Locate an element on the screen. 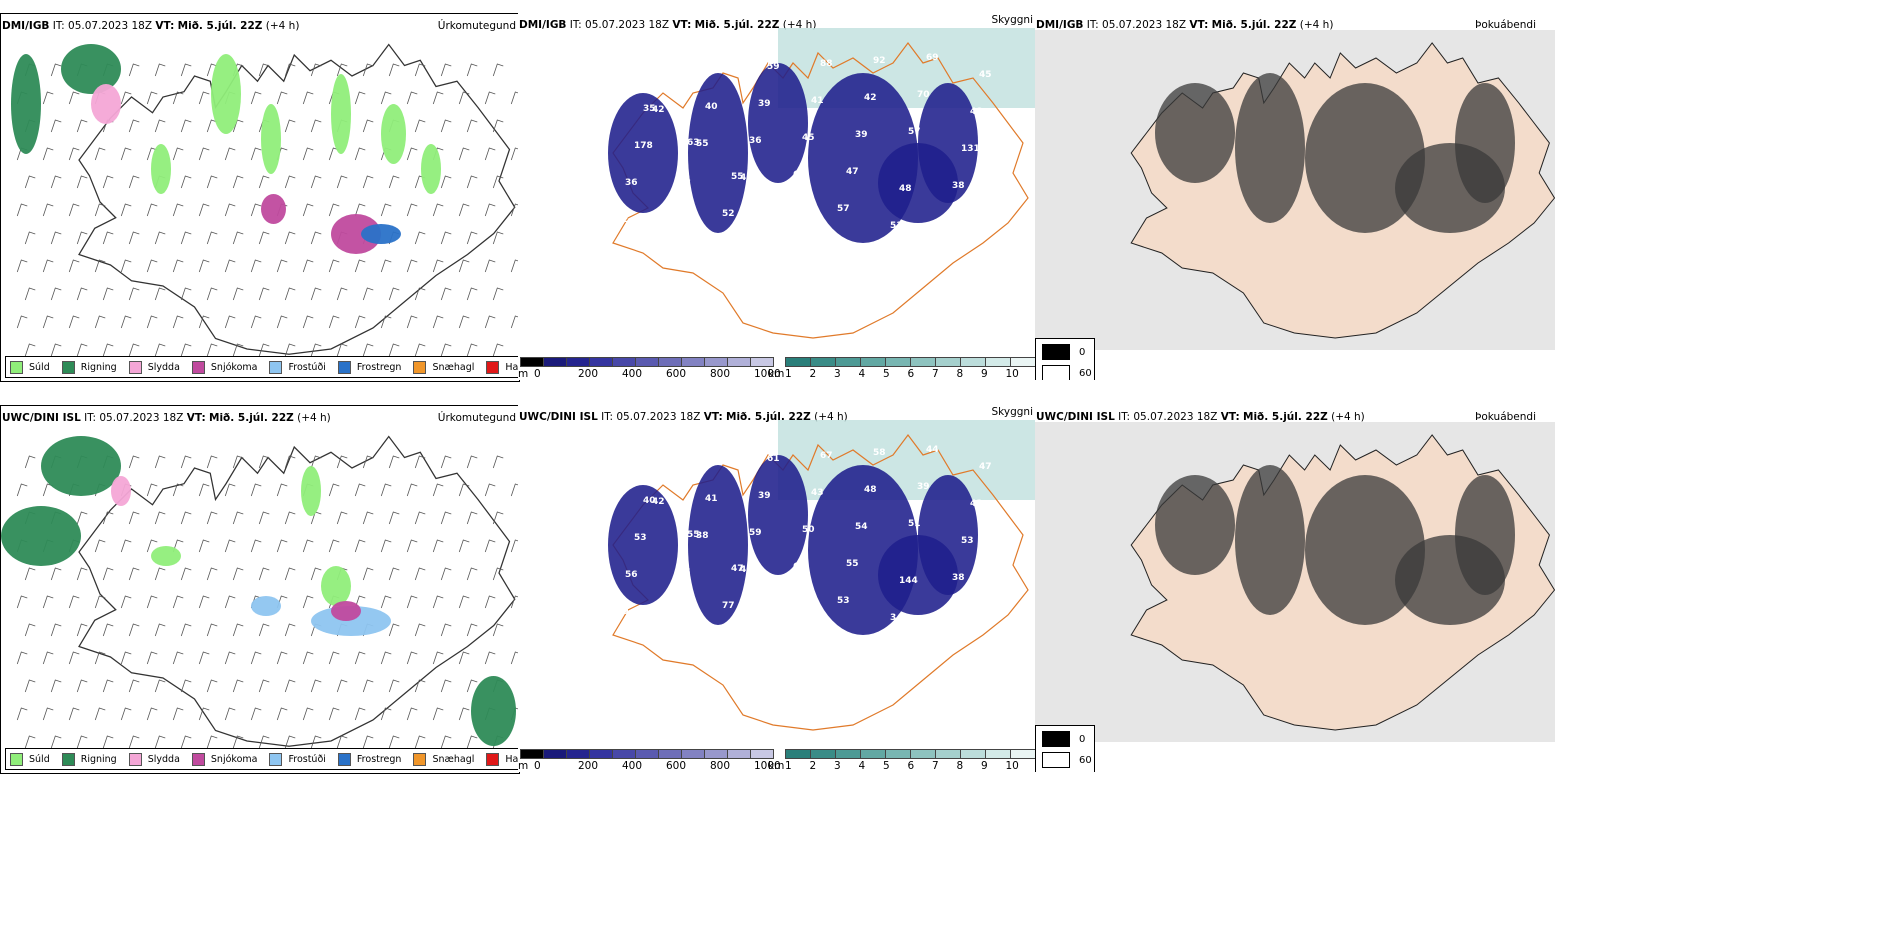 The height and width of the screenshot is (950, 1900). legend-item: Slydda is located at coordinates (154, 759).